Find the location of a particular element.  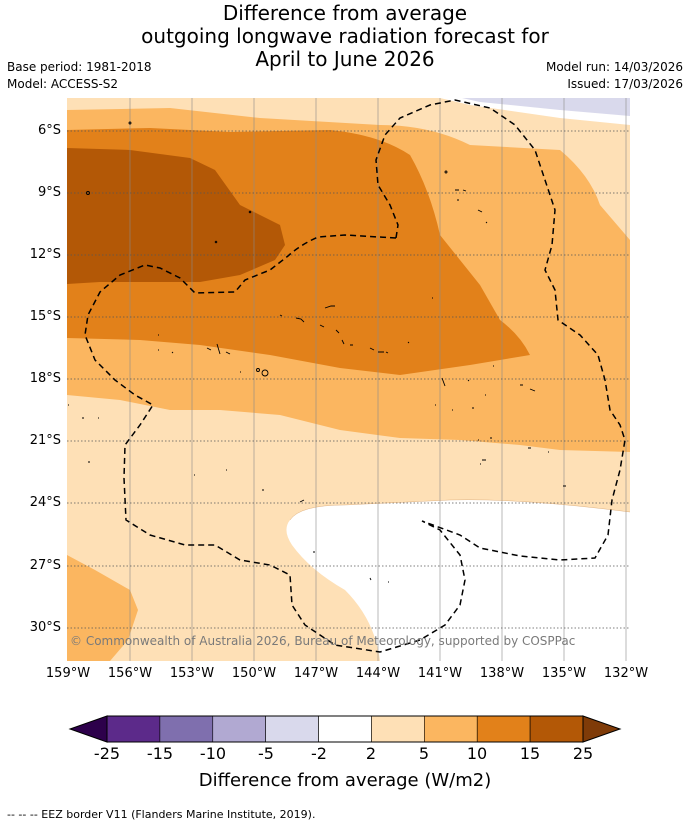

colorbar-tick: 15 is located at coordinates (530, 753).